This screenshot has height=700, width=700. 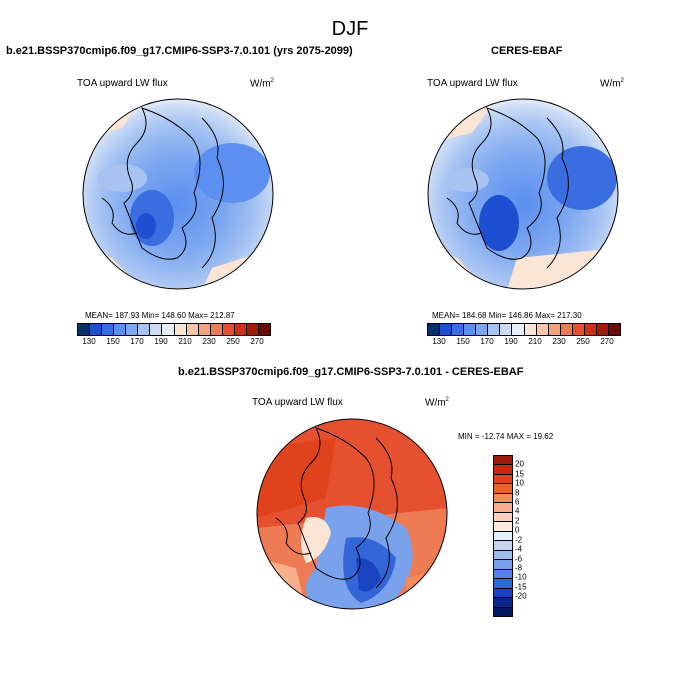 What do you see at coordinates (350, 29) in the screenshot?
I see `season-title: DJF` at bounding box center [350, 29].